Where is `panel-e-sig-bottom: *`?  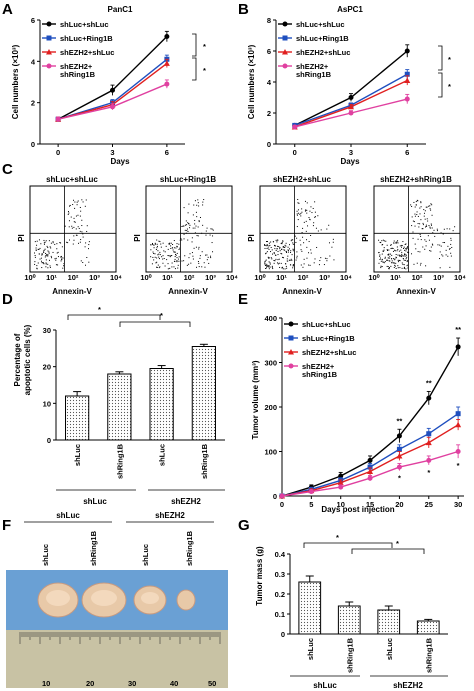
panel-e-sig-bottom: * is located at coordinates (428, 472).